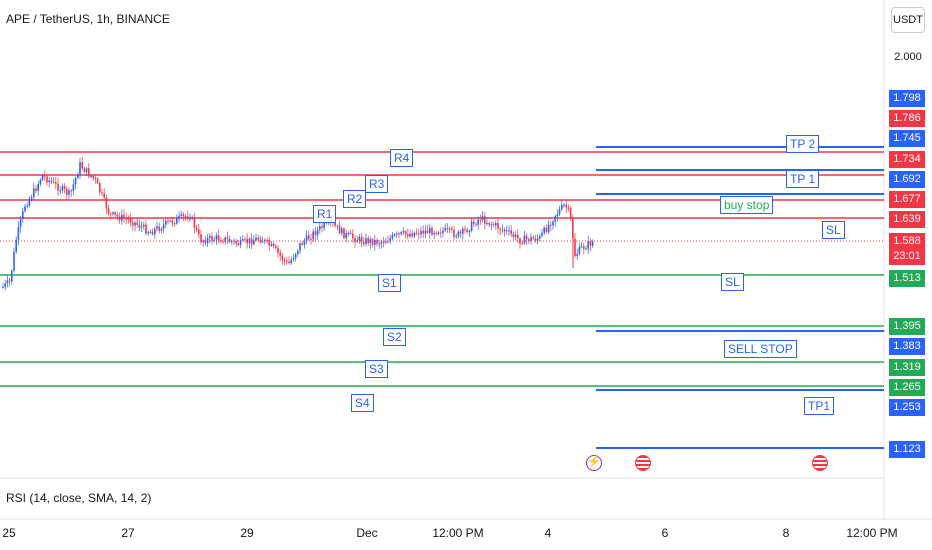 This screenshot has width=932, height=550. Describe the element at coordinates (833, 230) in the screenshot. I see `sl-upper-label: SL` at that location.